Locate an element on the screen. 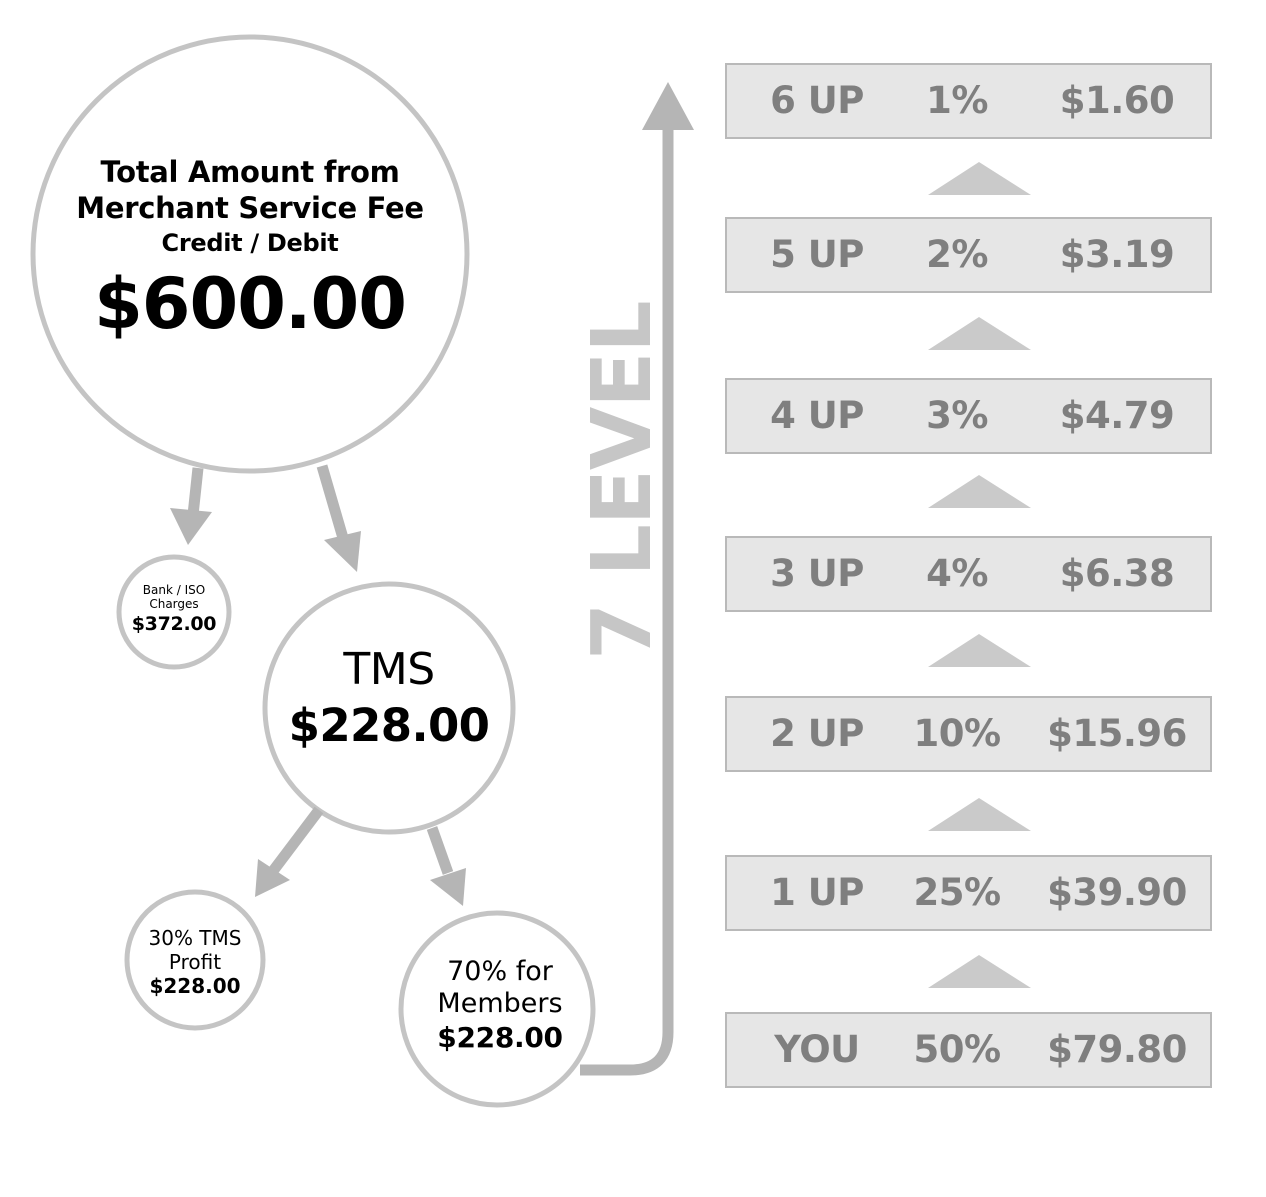 The image size is (1266, 1197). level-percent: 1% is located at coordinates (957, 100).